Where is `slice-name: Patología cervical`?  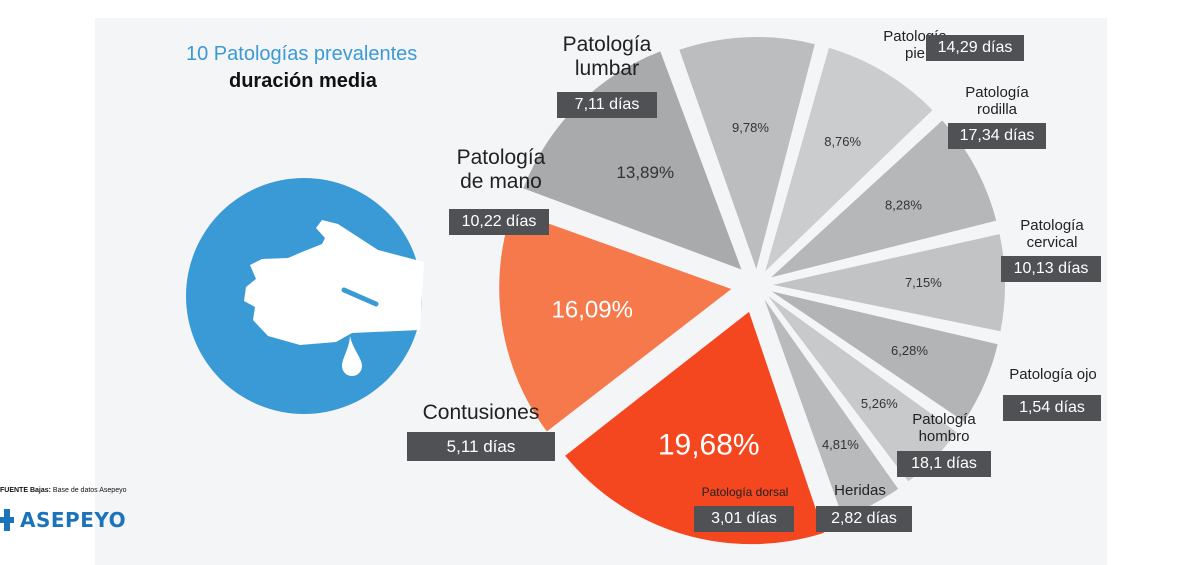
slice-name: Patología cervical is located at coordinates (1052, 234).